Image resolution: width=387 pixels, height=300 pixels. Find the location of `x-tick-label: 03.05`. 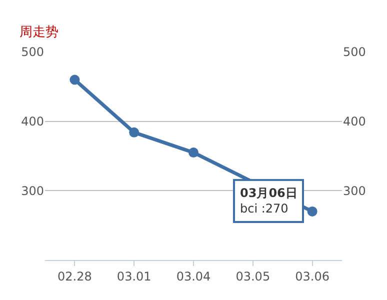

x-tick-label: 03.05 is located at coordinates (253, 276).